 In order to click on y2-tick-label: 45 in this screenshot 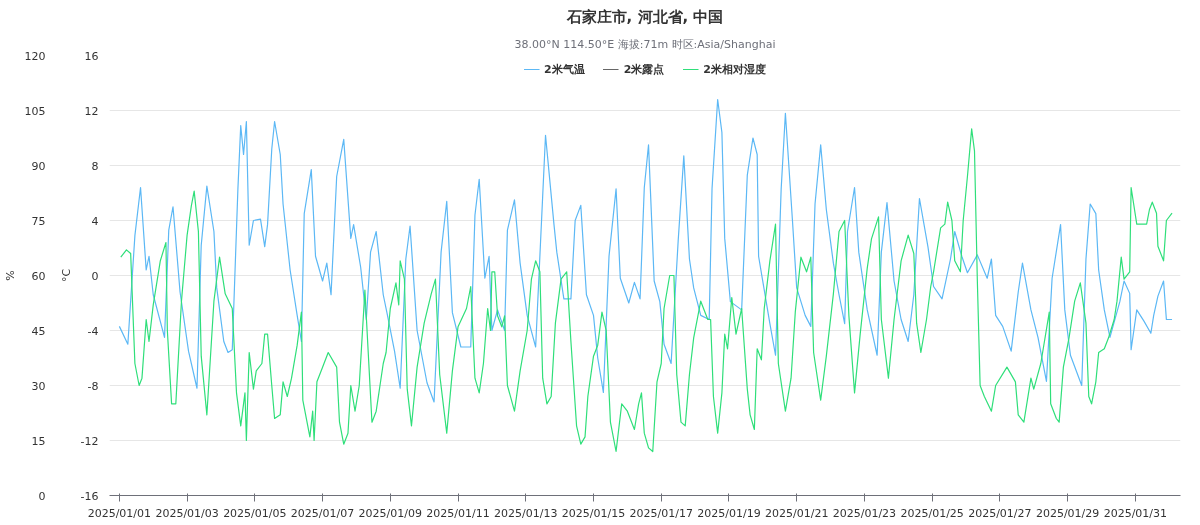, I will do `click(38, 331)`.